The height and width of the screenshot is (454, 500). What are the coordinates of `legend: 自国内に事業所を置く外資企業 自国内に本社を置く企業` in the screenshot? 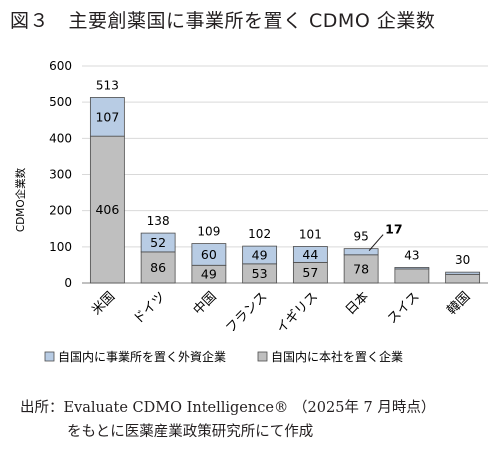 It's located at (223, 356).